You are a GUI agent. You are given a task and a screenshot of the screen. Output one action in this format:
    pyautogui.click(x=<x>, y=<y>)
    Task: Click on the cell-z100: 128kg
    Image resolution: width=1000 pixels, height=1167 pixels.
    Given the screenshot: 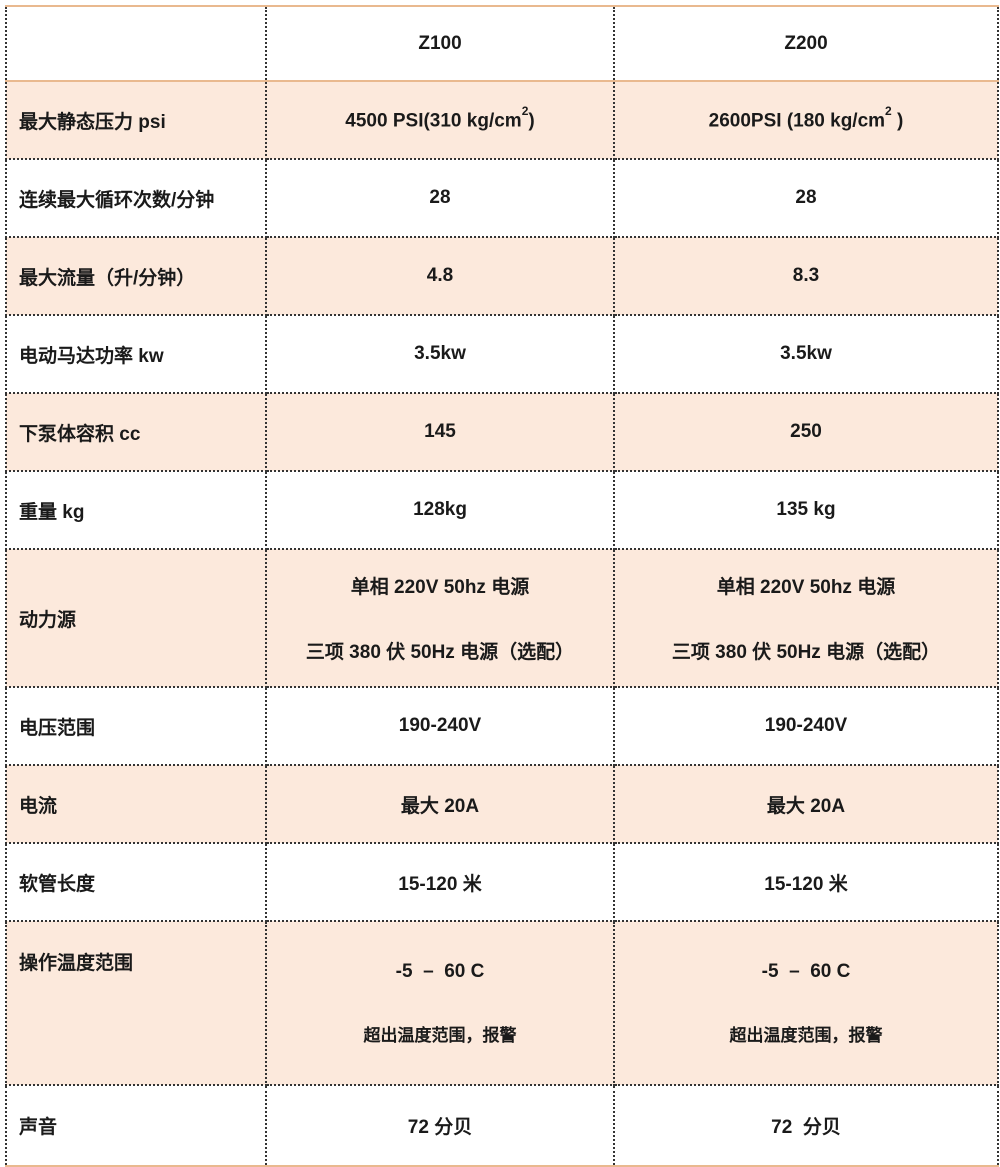 What is the action you would take?
    pyautogui.click(x=440, y=510)
    